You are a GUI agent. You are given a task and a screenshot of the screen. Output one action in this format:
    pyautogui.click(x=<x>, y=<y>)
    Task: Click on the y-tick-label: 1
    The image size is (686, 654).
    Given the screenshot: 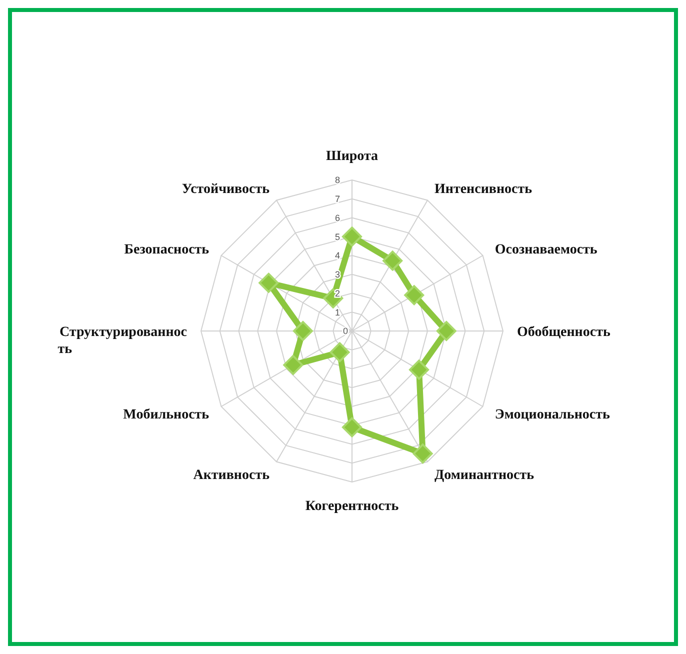 What is the action you would take?
    pyautogui.click(x=337, y=312)
    